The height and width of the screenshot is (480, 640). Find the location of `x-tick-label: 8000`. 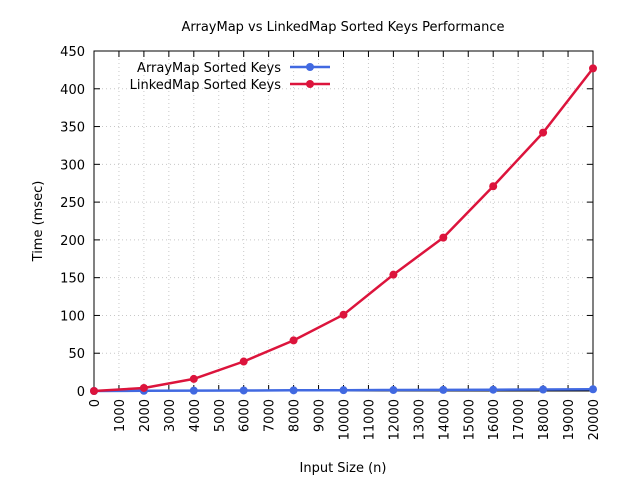

x-tick-label: 8000 is located at coordinates (295, 415).